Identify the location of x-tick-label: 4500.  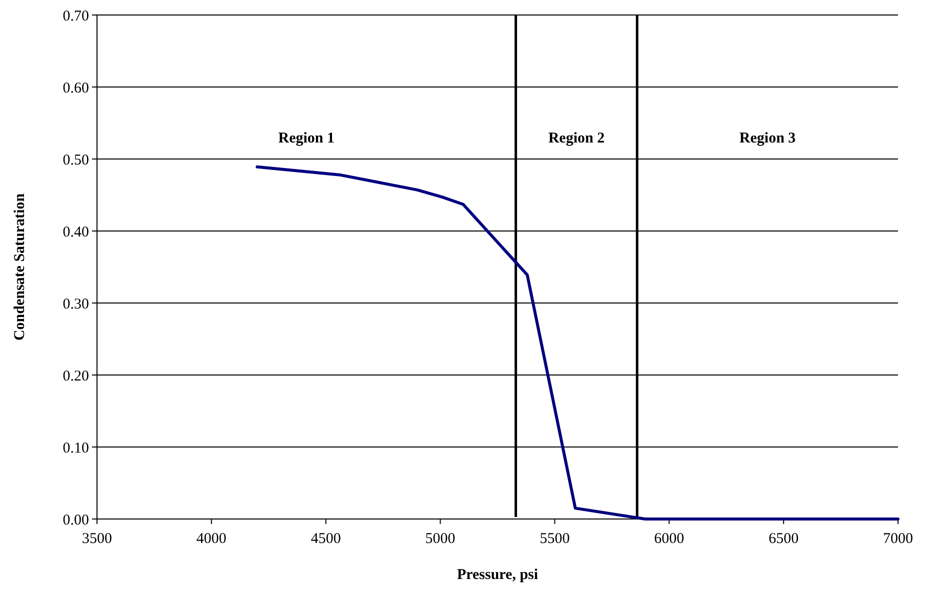
(325, 539).